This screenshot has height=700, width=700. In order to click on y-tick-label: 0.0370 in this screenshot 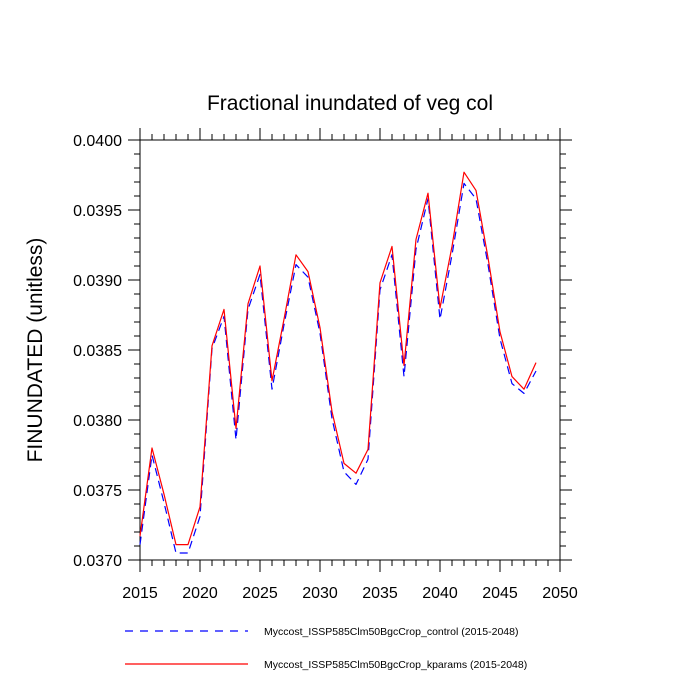, I will do `click(97, 561)`.